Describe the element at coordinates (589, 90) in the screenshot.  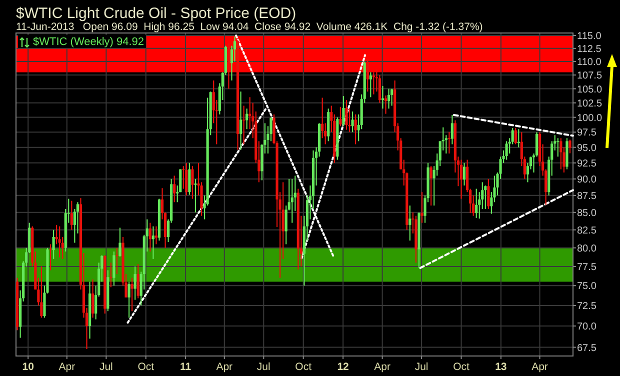
I see `y-tick-label: 105.0` at that location.